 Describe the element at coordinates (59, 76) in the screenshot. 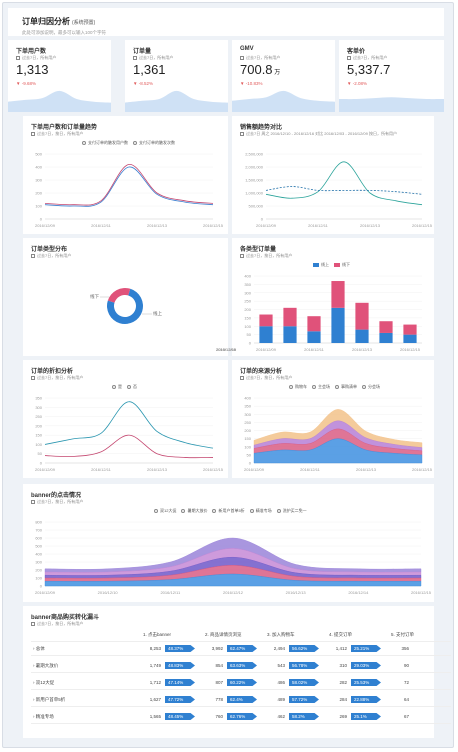

I see `kpi-card-users: 下单用户数 过去7日，所有用户 1,313 ▼ -9.68%` at that location.